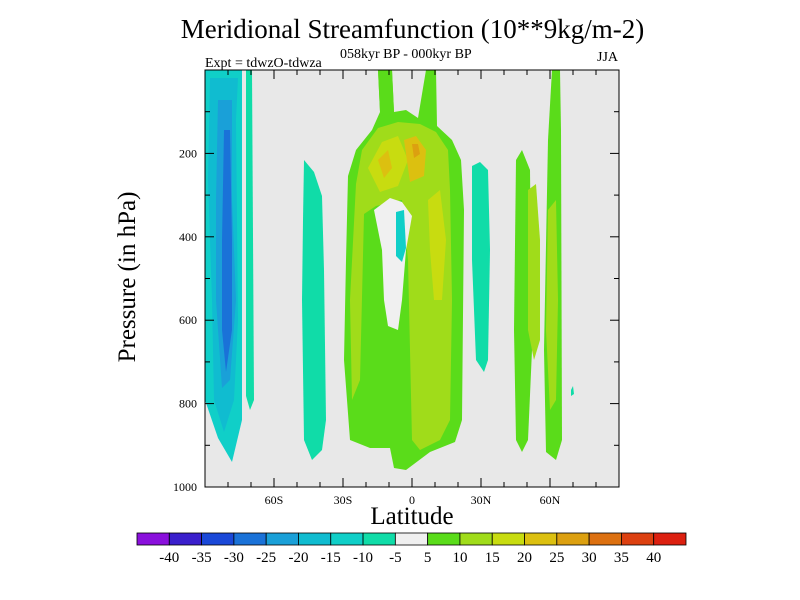  What do you see at coordinates (395, 558) in the screenshot?
I see `colorbar-label: -5` at bounding box center [395, 558].